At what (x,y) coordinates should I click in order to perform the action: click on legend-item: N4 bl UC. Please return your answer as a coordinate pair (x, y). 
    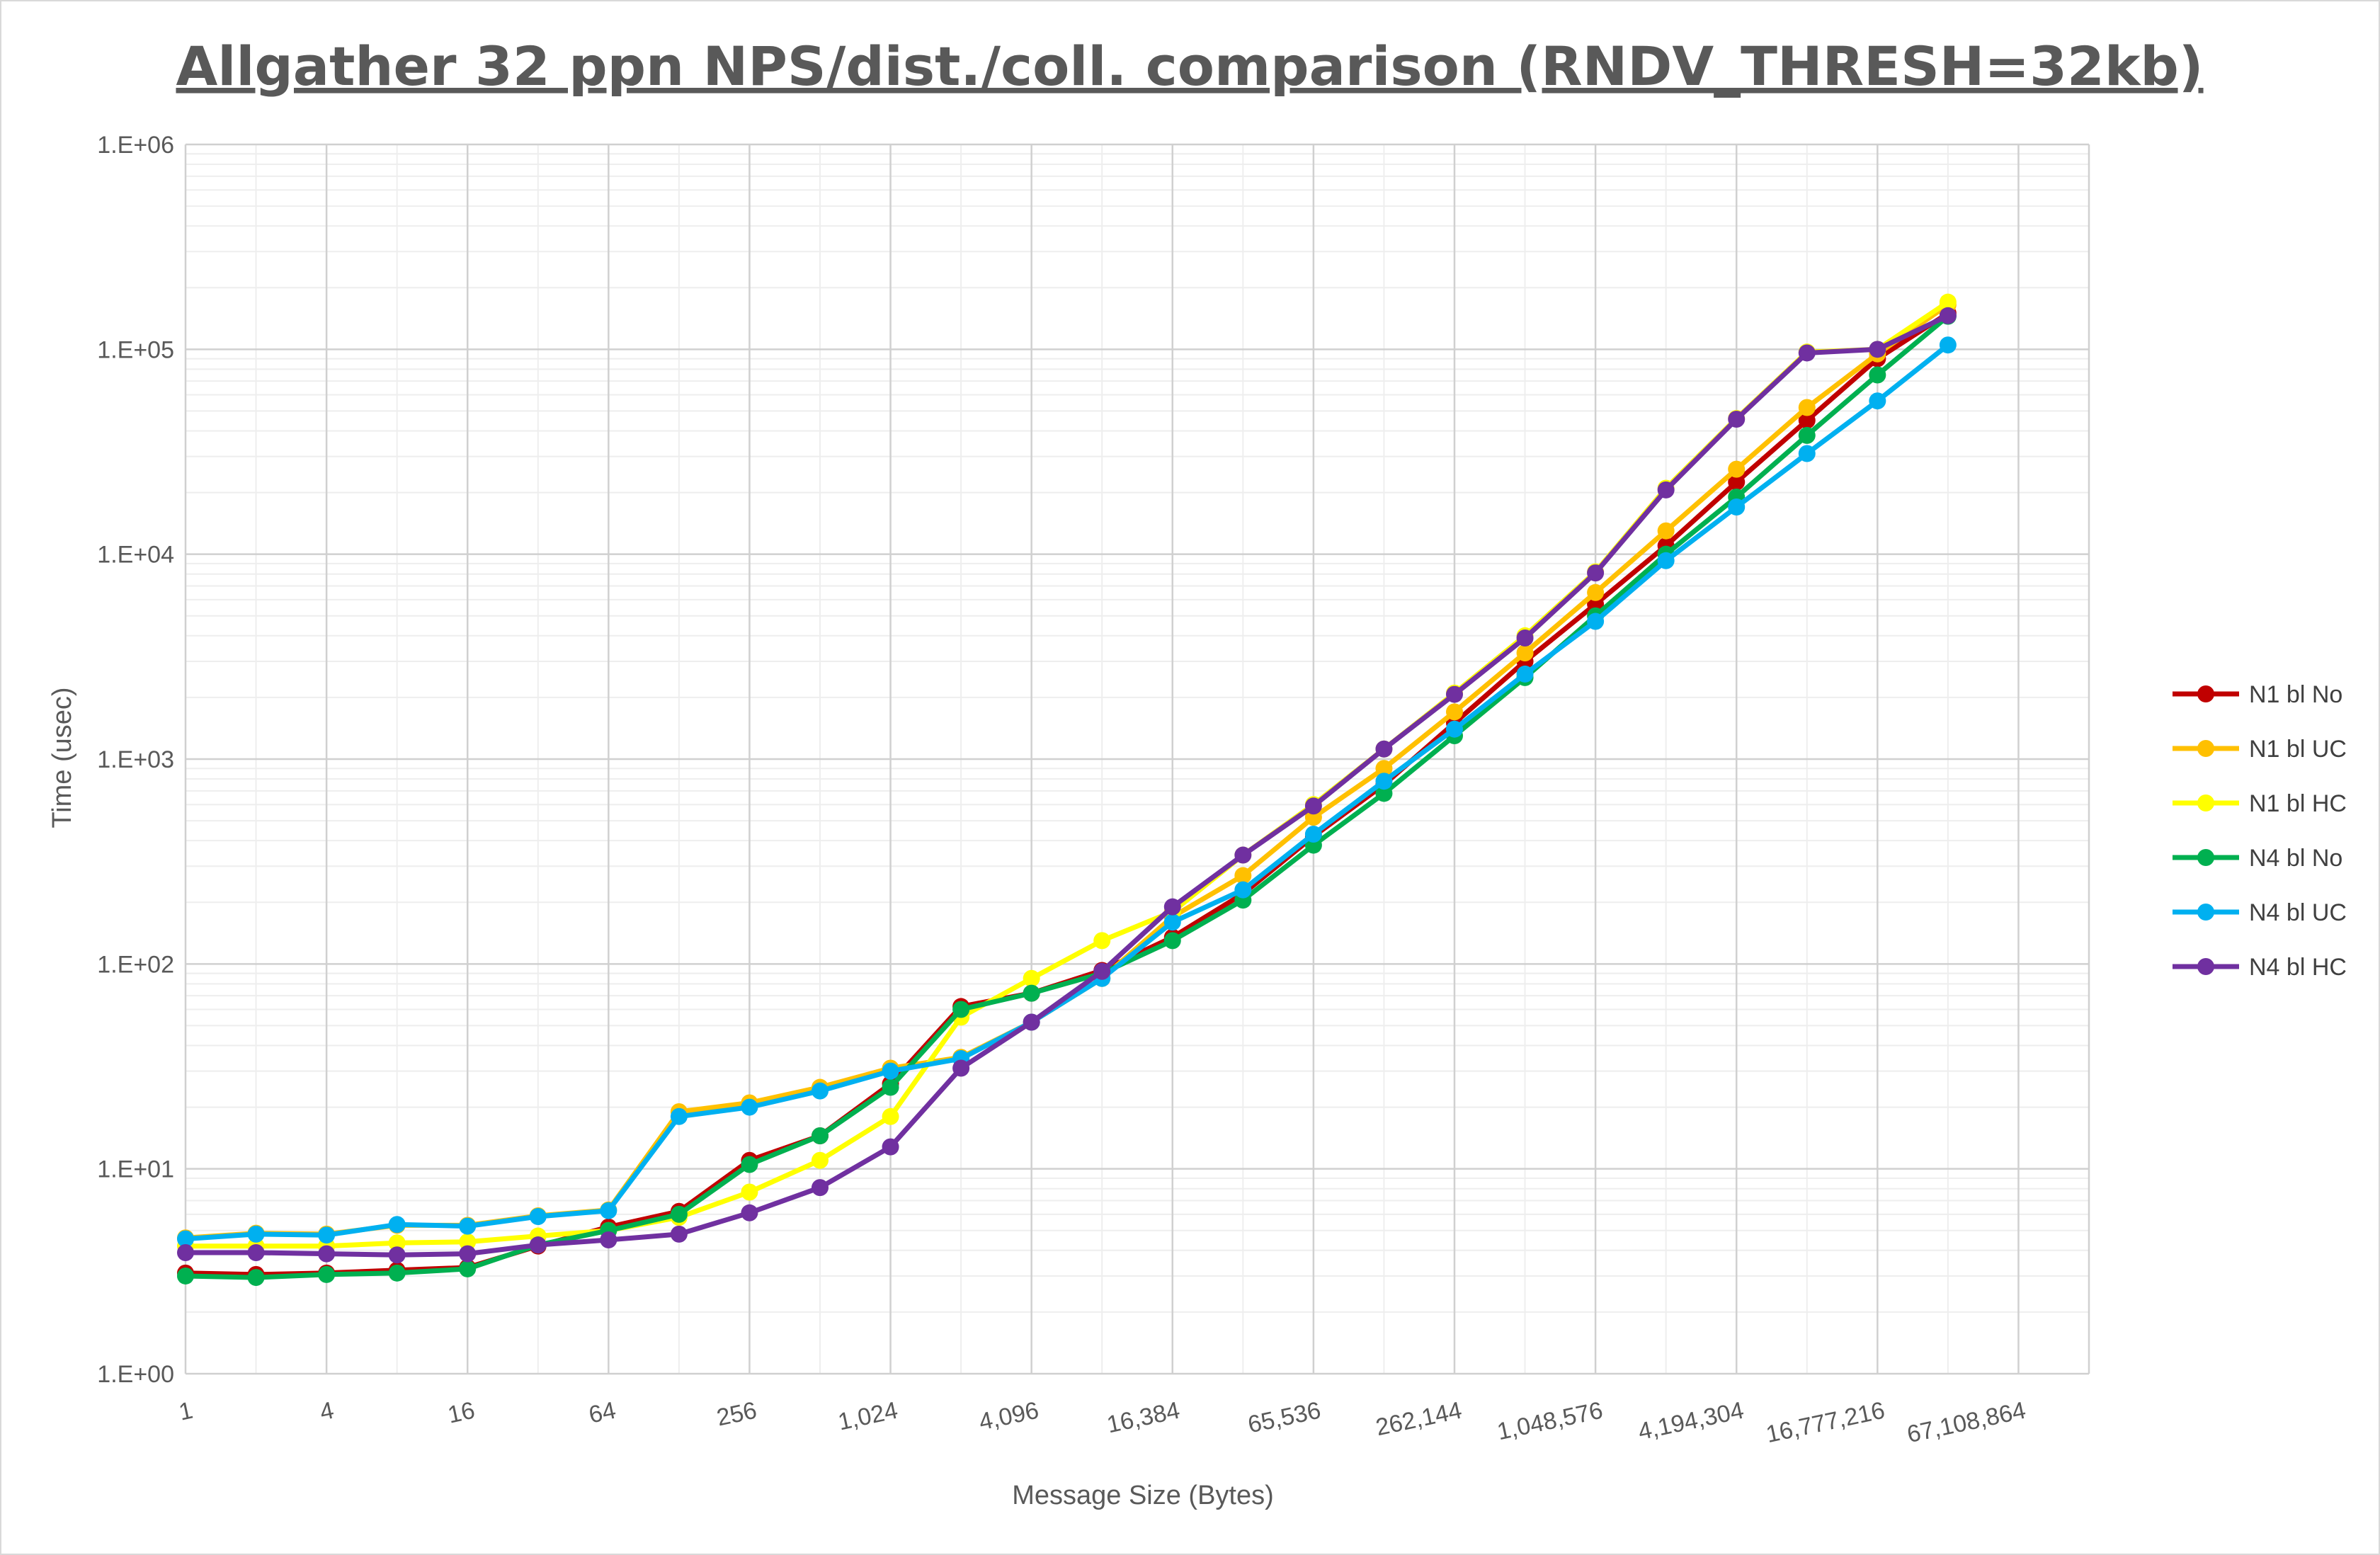
    Looking at the image, I should click on (2260, 912).